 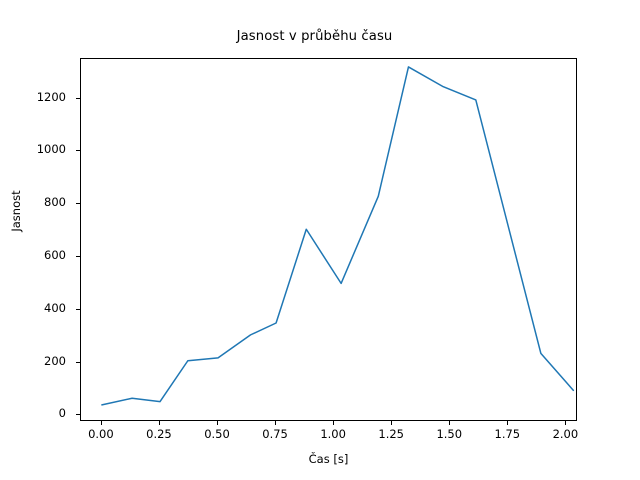 I want to click on chart-title-text: Jasnost v průběhu času, so click(x=314, y=36).